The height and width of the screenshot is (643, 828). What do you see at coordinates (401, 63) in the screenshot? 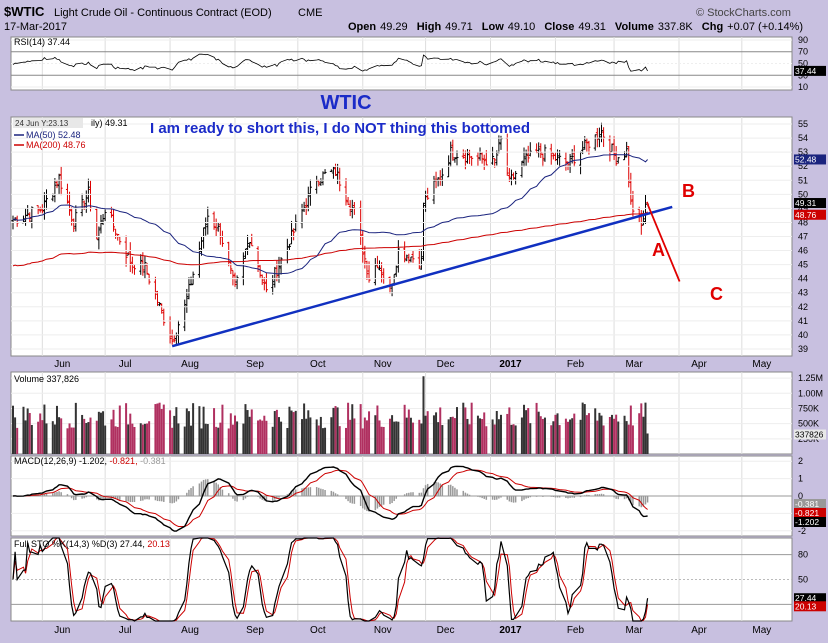
I see `rsi-panel` at bounding box center [401, 63].